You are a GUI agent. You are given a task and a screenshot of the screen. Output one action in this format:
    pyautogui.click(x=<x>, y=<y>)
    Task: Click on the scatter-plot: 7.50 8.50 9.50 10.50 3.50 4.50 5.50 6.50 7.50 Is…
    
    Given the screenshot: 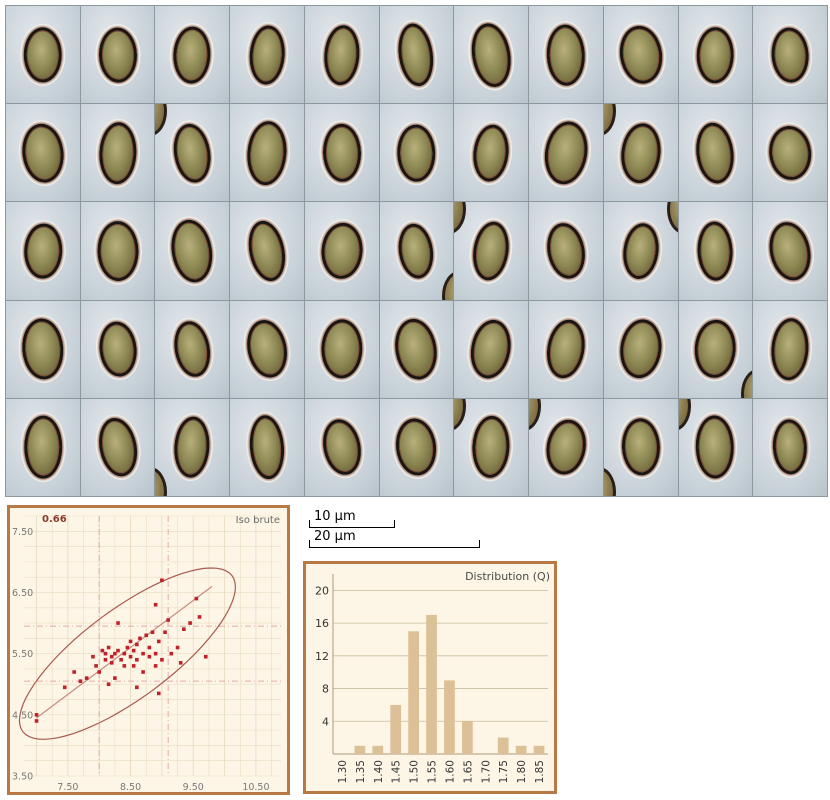 What is the action you would take?
    pyautogui.click(x=146, y=653)
    